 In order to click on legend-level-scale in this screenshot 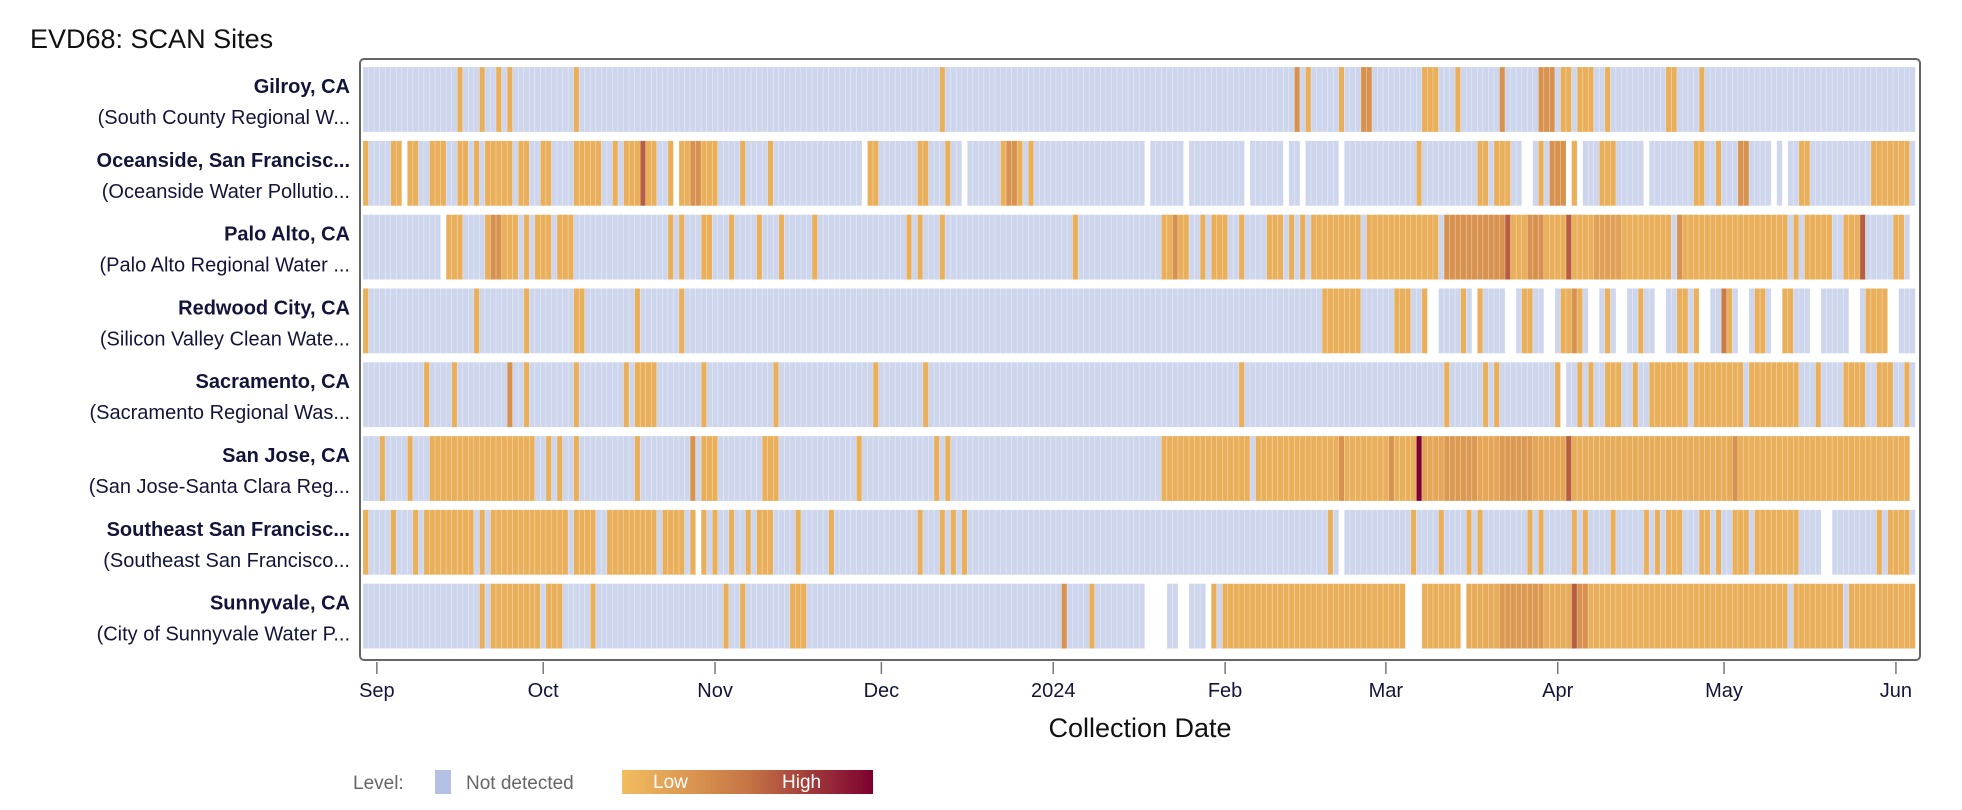, I will do `click(747, 782)`.